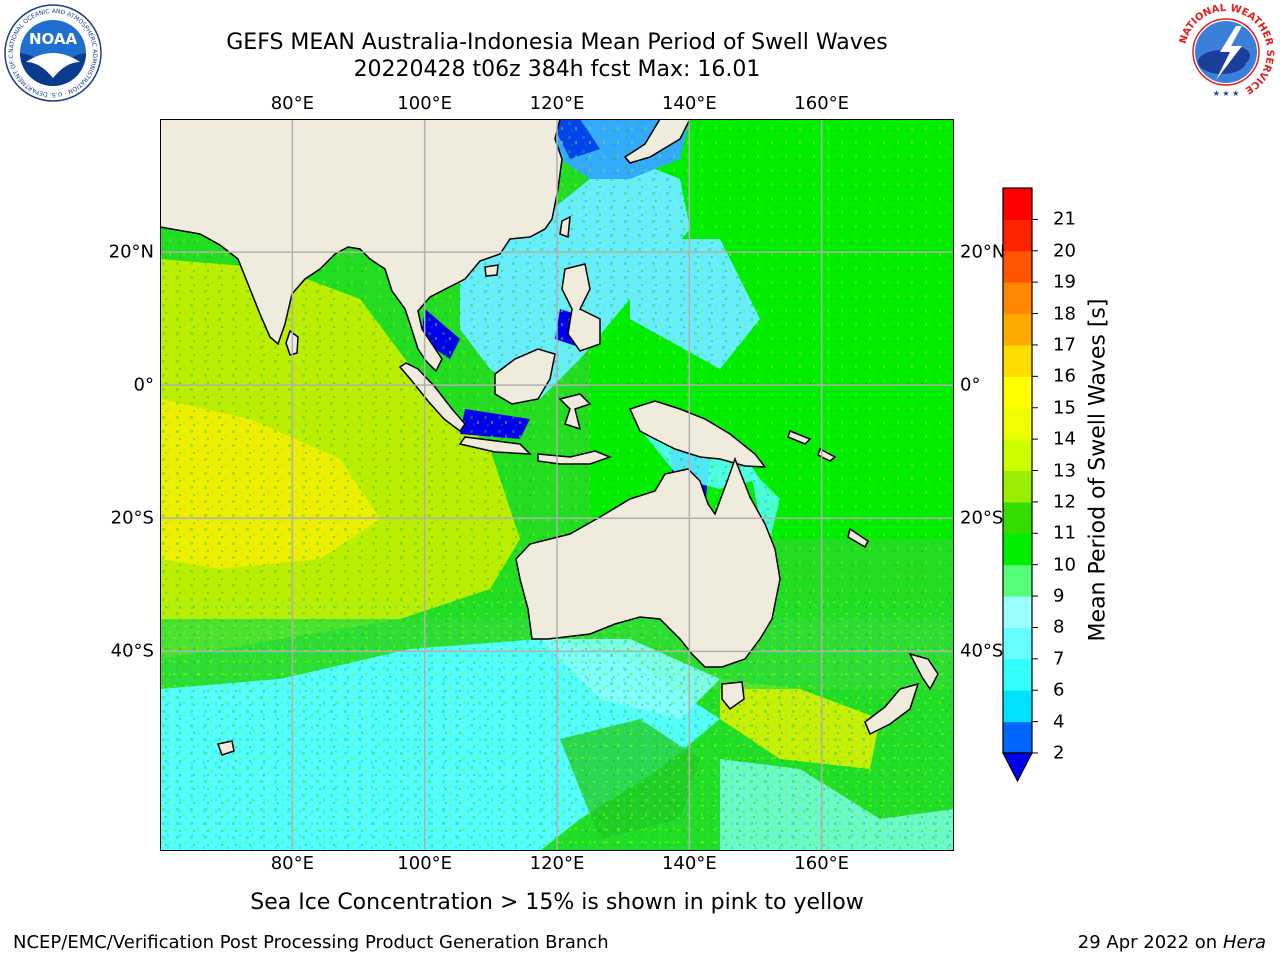 The height and width of the screenshot is (960, 1280). What do you see at coordinates (1064, 282) in the screenshot?
I see `colorbar-tick-label: 19` at bounding box center [1064, 282].